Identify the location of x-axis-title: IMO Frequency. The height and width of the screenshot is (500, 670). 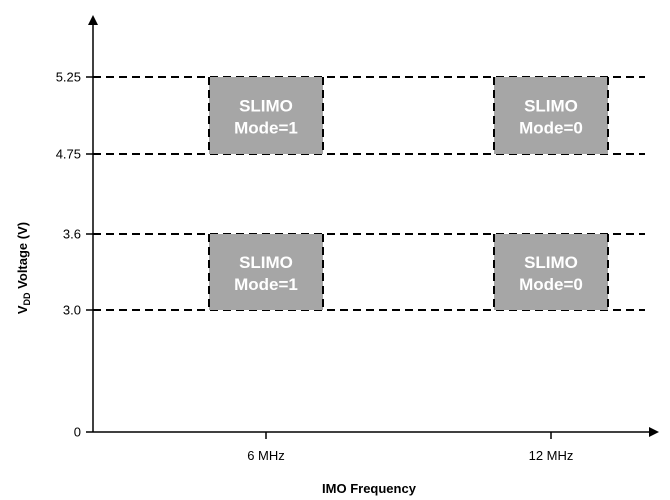
(369, 488).